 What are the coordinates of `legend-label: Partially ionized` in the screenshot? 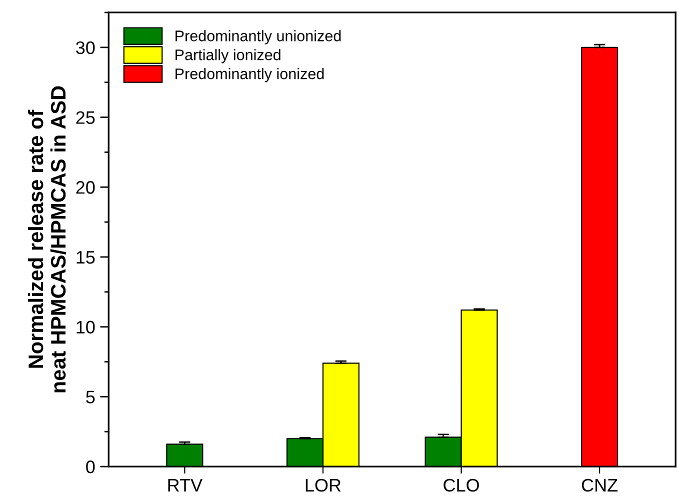 It's located at (228, 56).